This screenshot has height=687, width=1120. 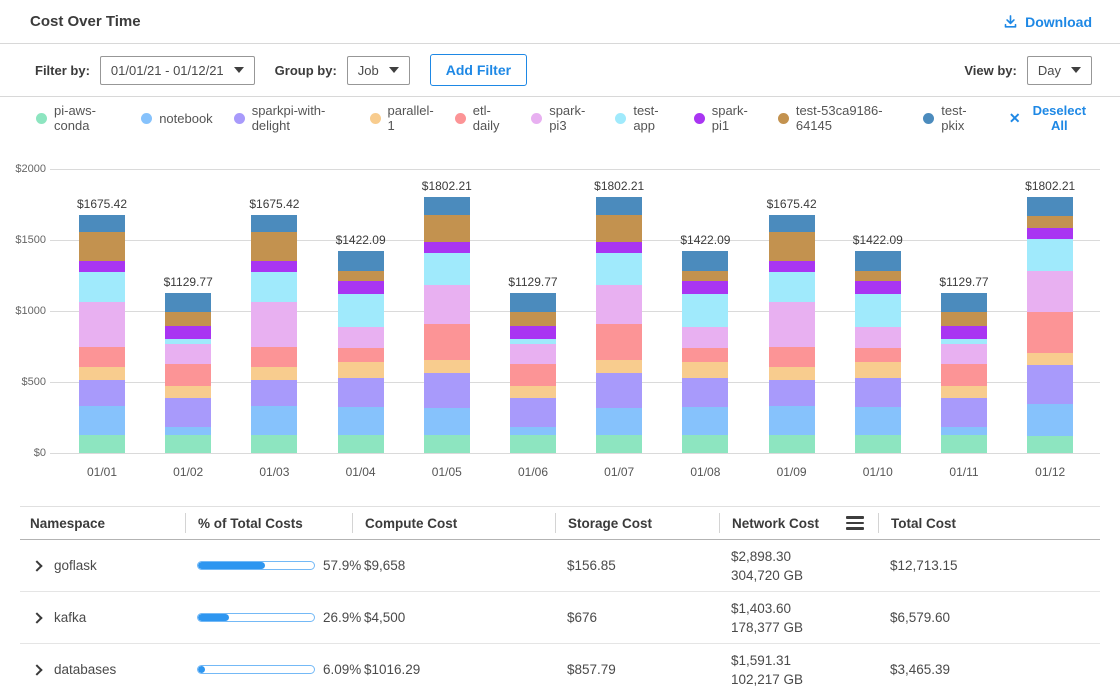 I want to click on legend-item-etl-daily: etl-daily, so click(x=482, y=118).